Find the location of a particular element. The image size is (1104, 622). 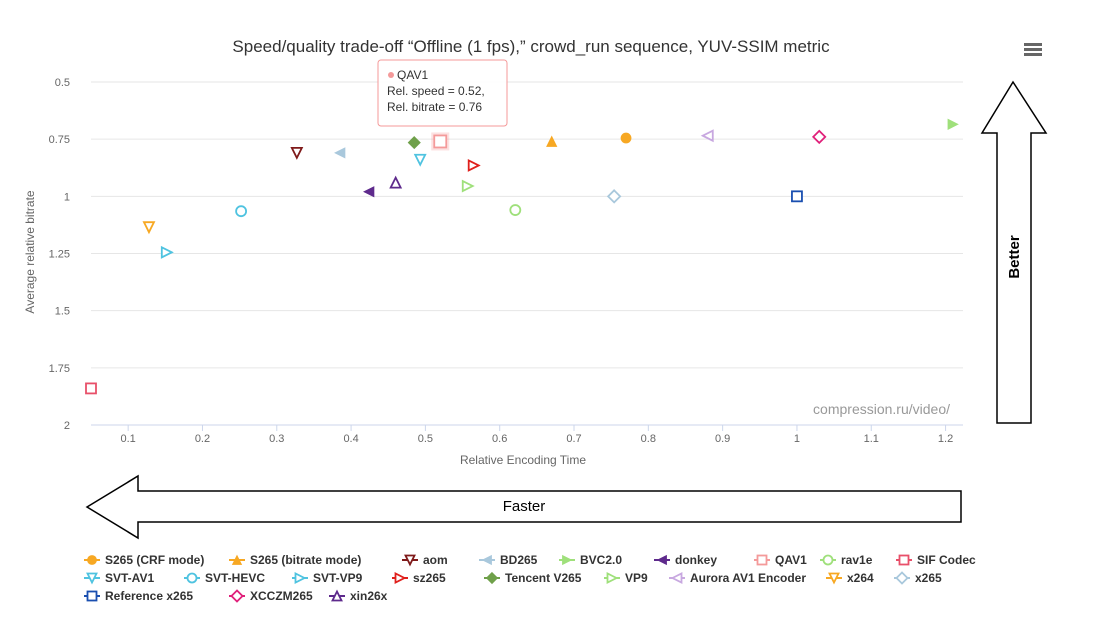

legend-item: rav1e is located at coordinates (846, 560).